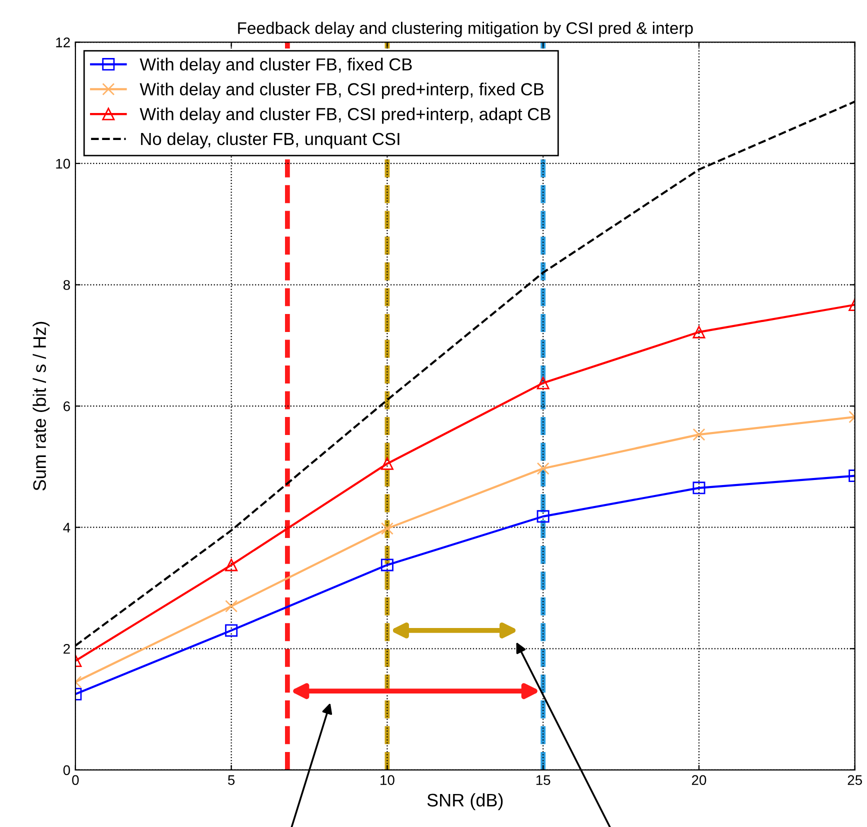 The width and height of the screenshot is (867, 827). Describe the element at coordinates (543, 780) in the screenshot. I see `x-tick-label: 15` at that location.